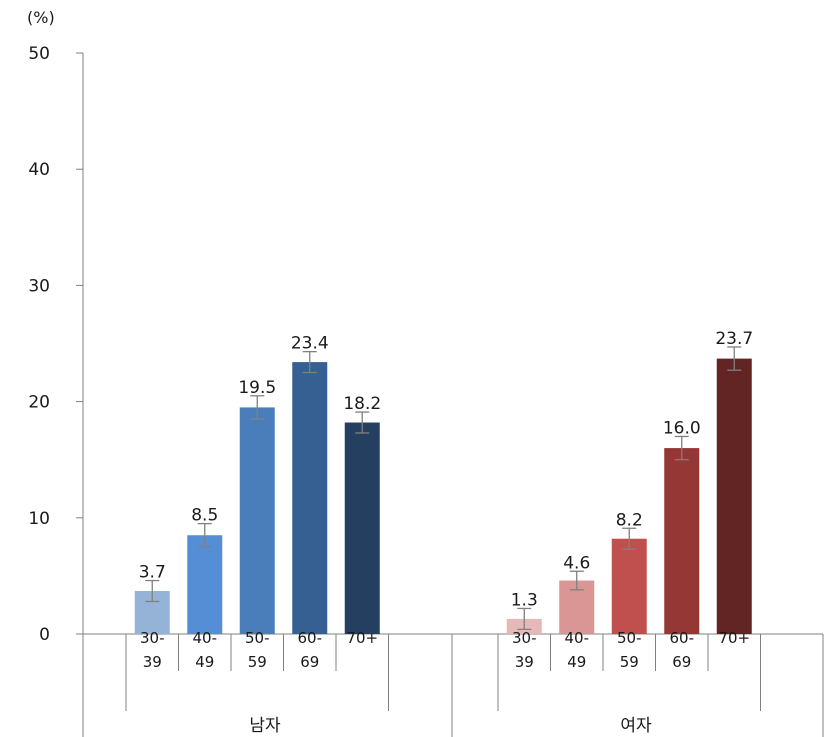  Describe the element at coordinates (576, 563) in the screenshot. I see `value-label: 4.6` at that location.